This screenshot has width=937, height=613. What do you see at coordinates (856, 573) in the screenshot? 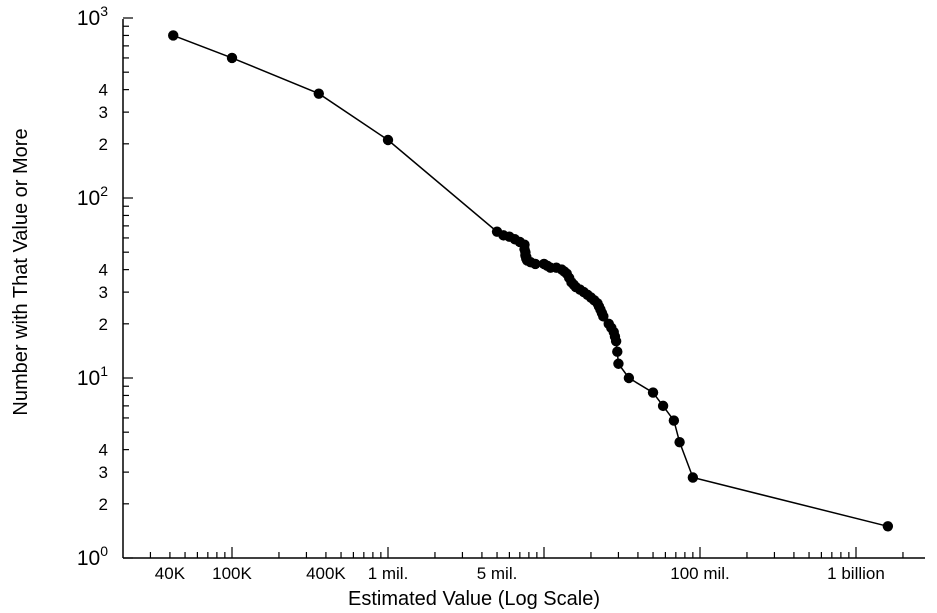
I see `x-tick-label: 1 billion` at bounding box center [856, 573].